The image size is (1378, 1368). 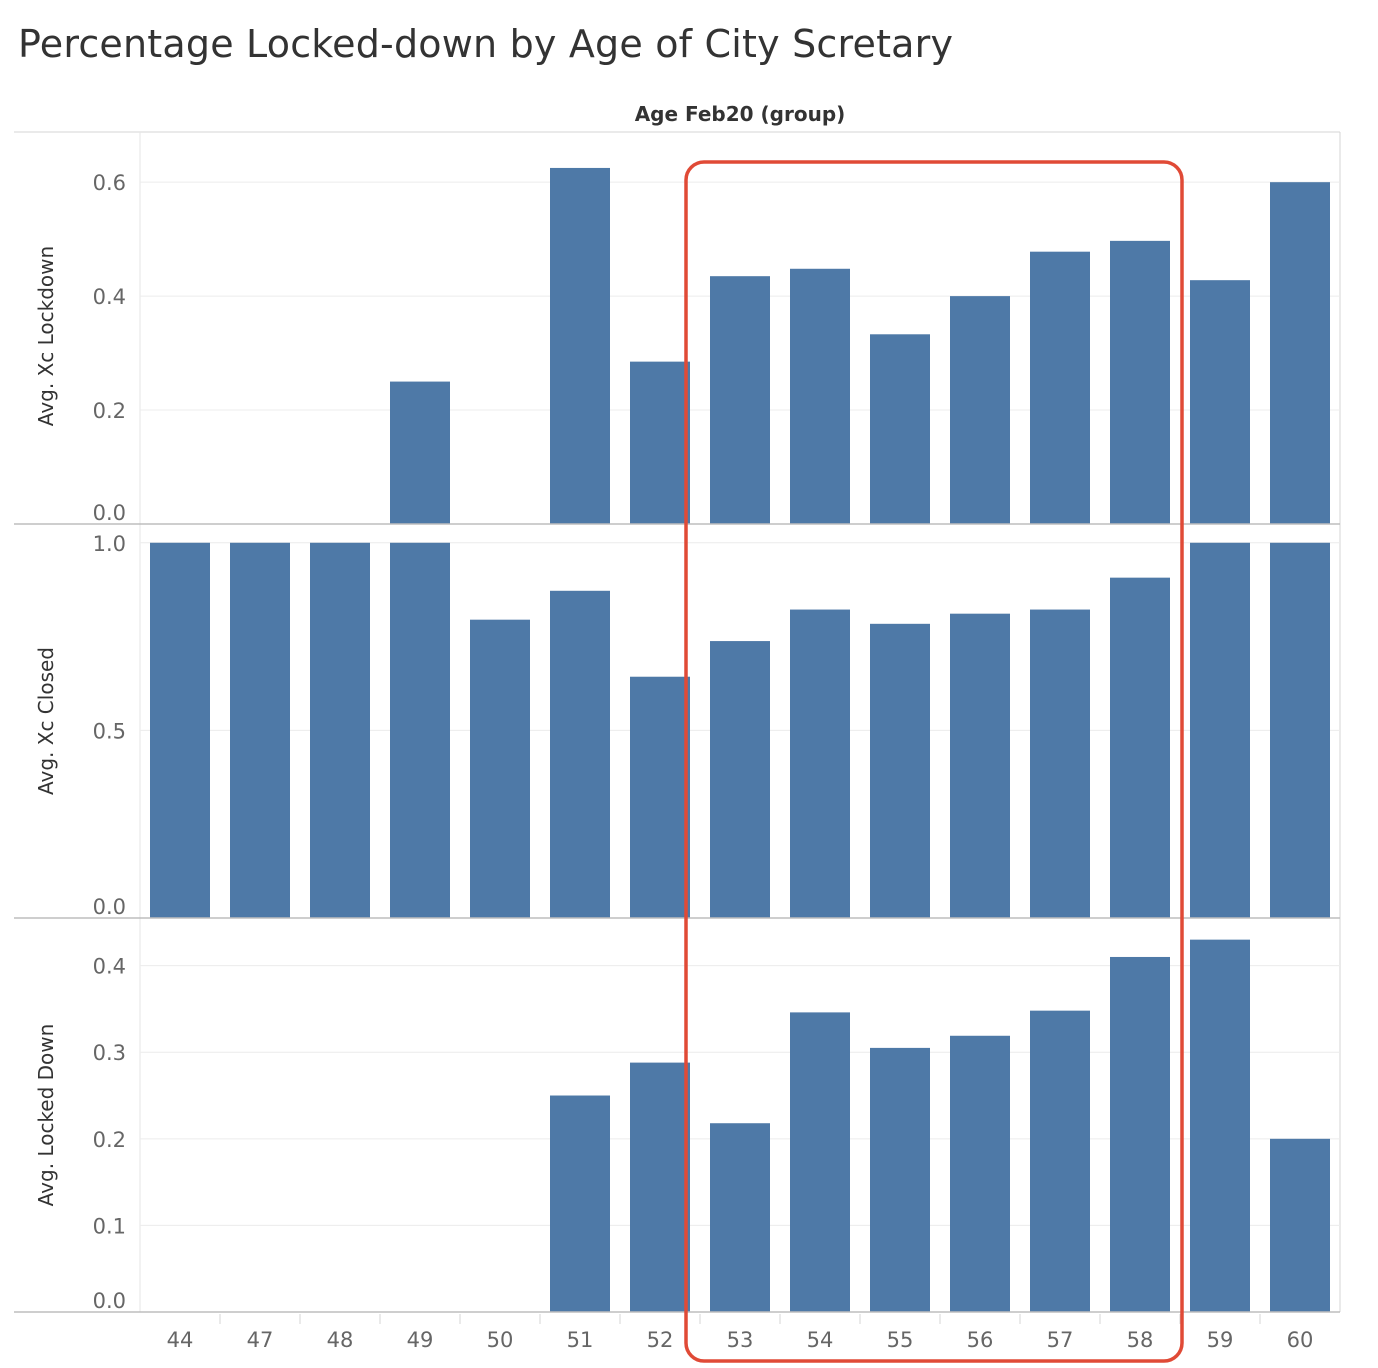 What do you see at coordinates (109, 731) in the screenshot?
I see `y-tick-label: 0.5` at bounding box center [109, 731].